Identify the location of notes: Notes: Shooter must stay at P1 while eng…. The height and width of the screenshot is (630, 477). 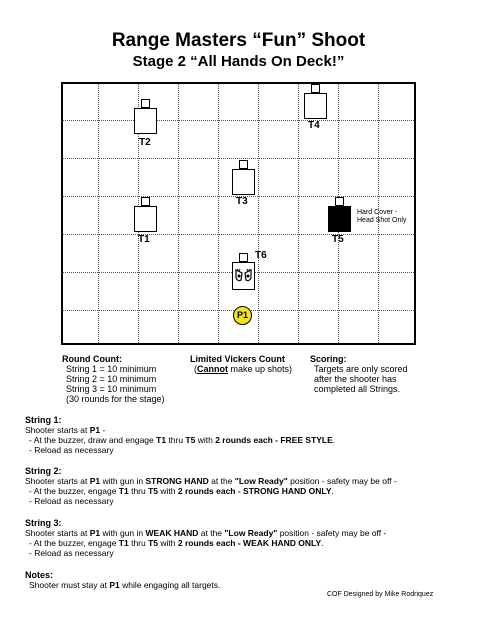
(123, 580).